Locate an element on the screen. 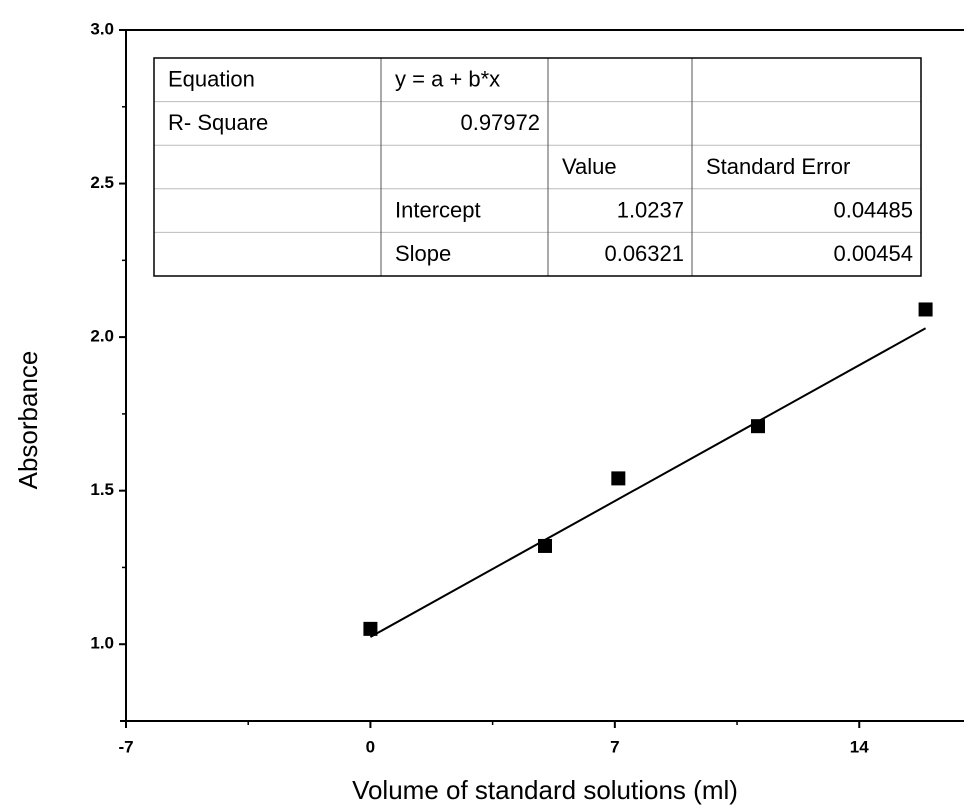  x-tick-label: 7 is located at coordinates (614, 746).